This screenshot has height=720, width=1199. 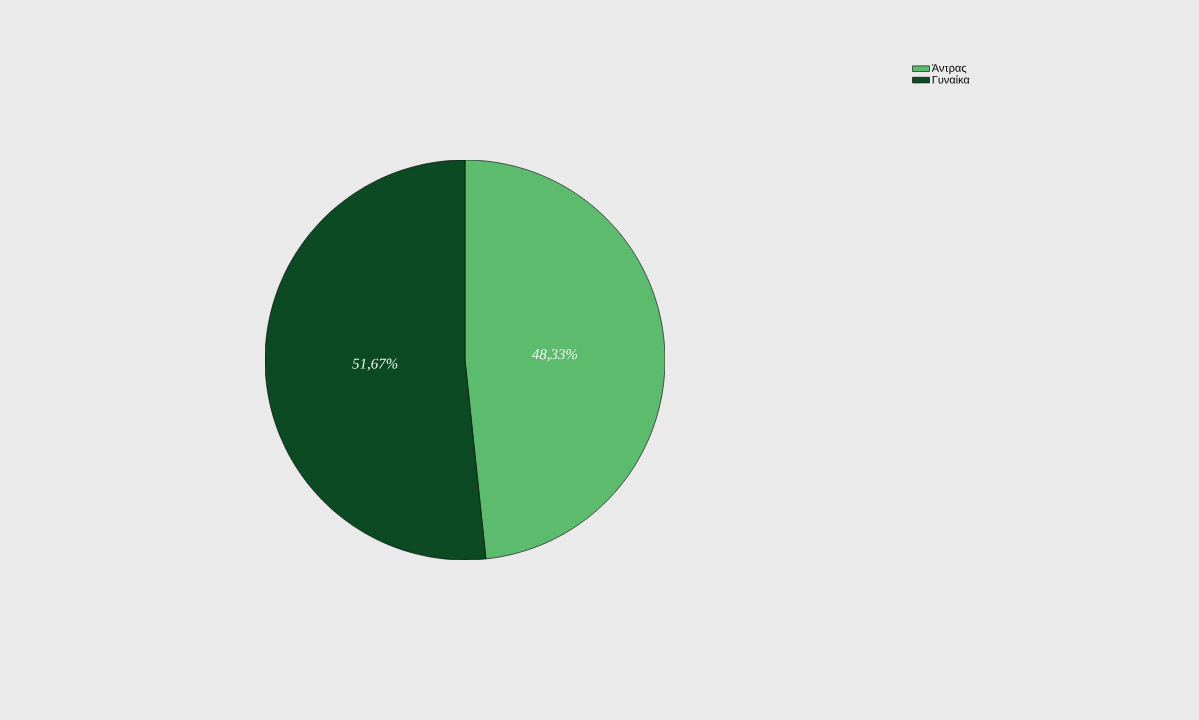 I want to click on data-label: 48,33%, so click(x=554, y=355).